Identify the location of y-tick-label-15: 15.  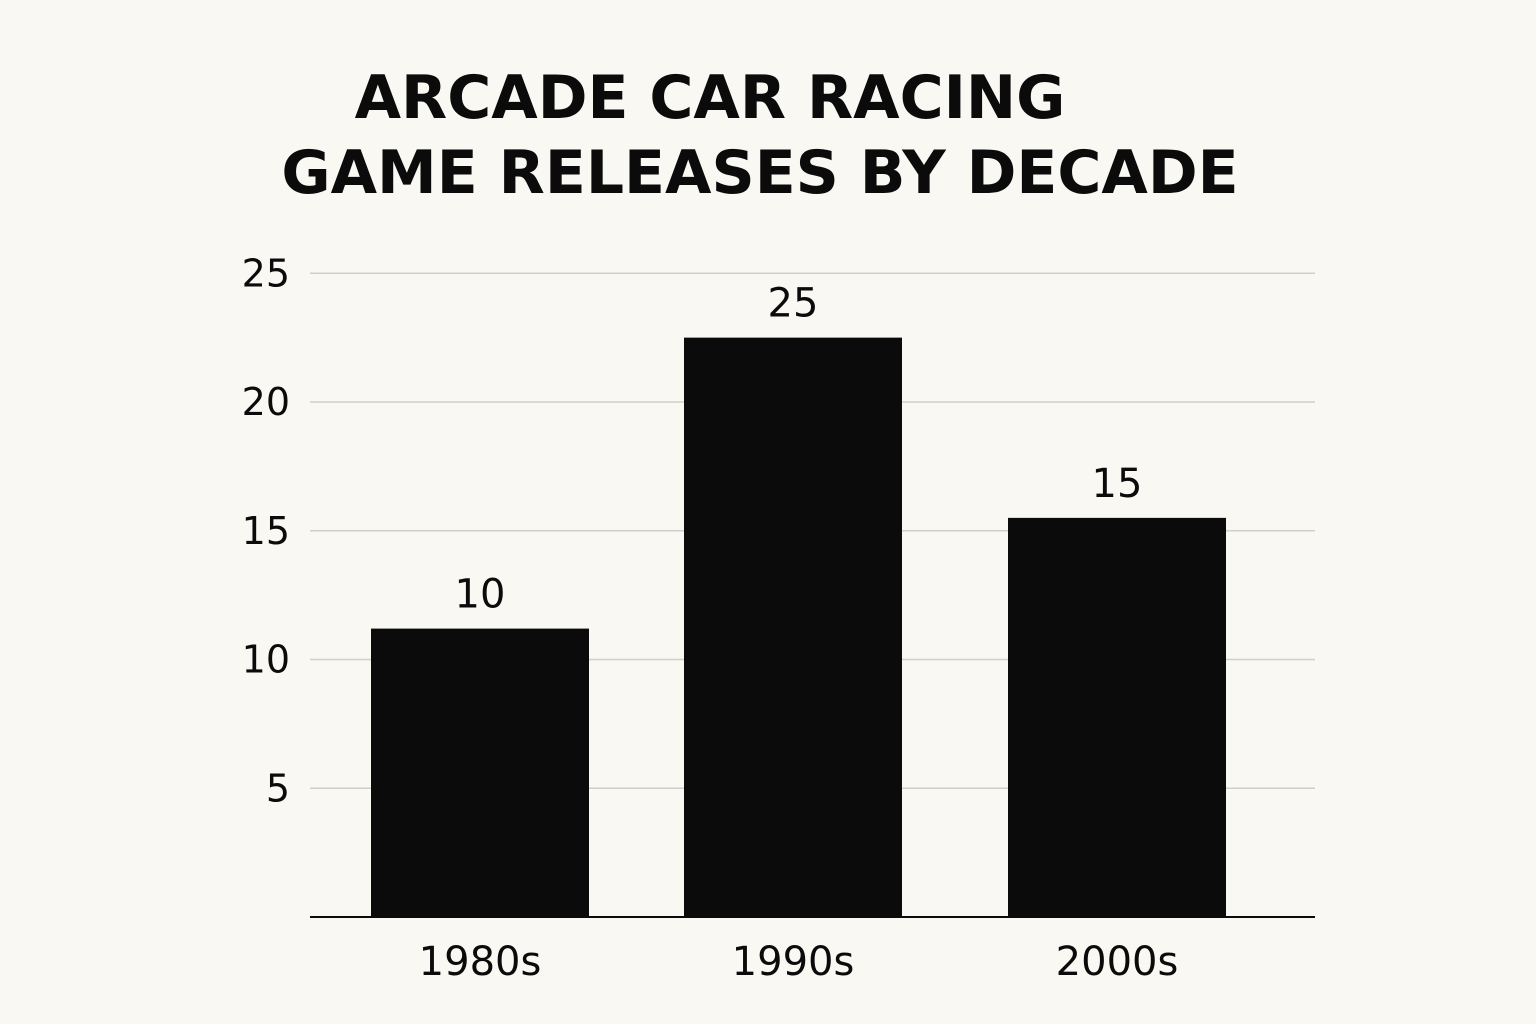
(266, 531).